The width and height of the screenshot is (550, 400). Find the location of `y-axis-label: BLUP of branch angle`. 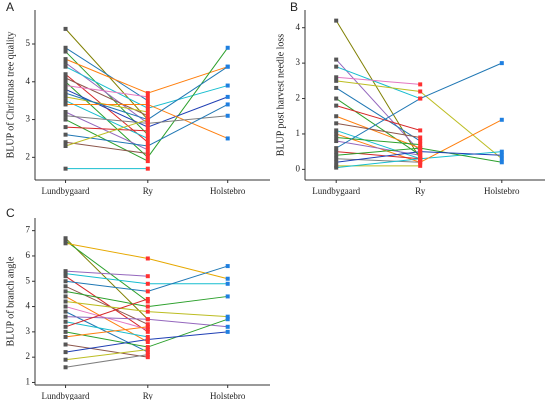

y-axis-label: BLUP of branch angle is located at coordinates (10, 301).